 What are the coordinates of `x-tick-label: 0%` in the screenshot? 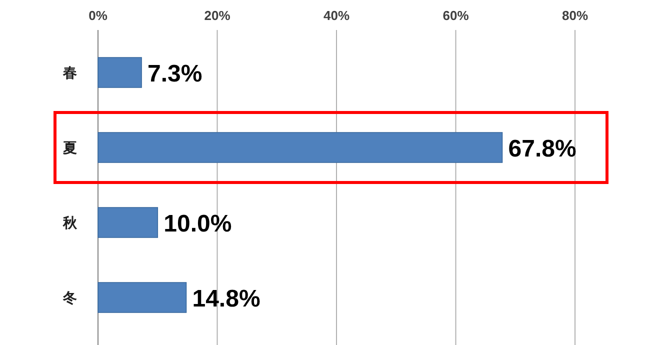 It's located at (98, 15).